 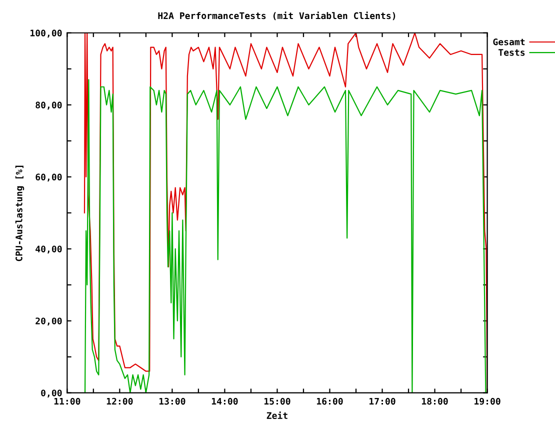 What do you see at coordinates (277, 401) in the screenshot?
I see `x-tick-label: 15:00` at bounding box center [277, 401].